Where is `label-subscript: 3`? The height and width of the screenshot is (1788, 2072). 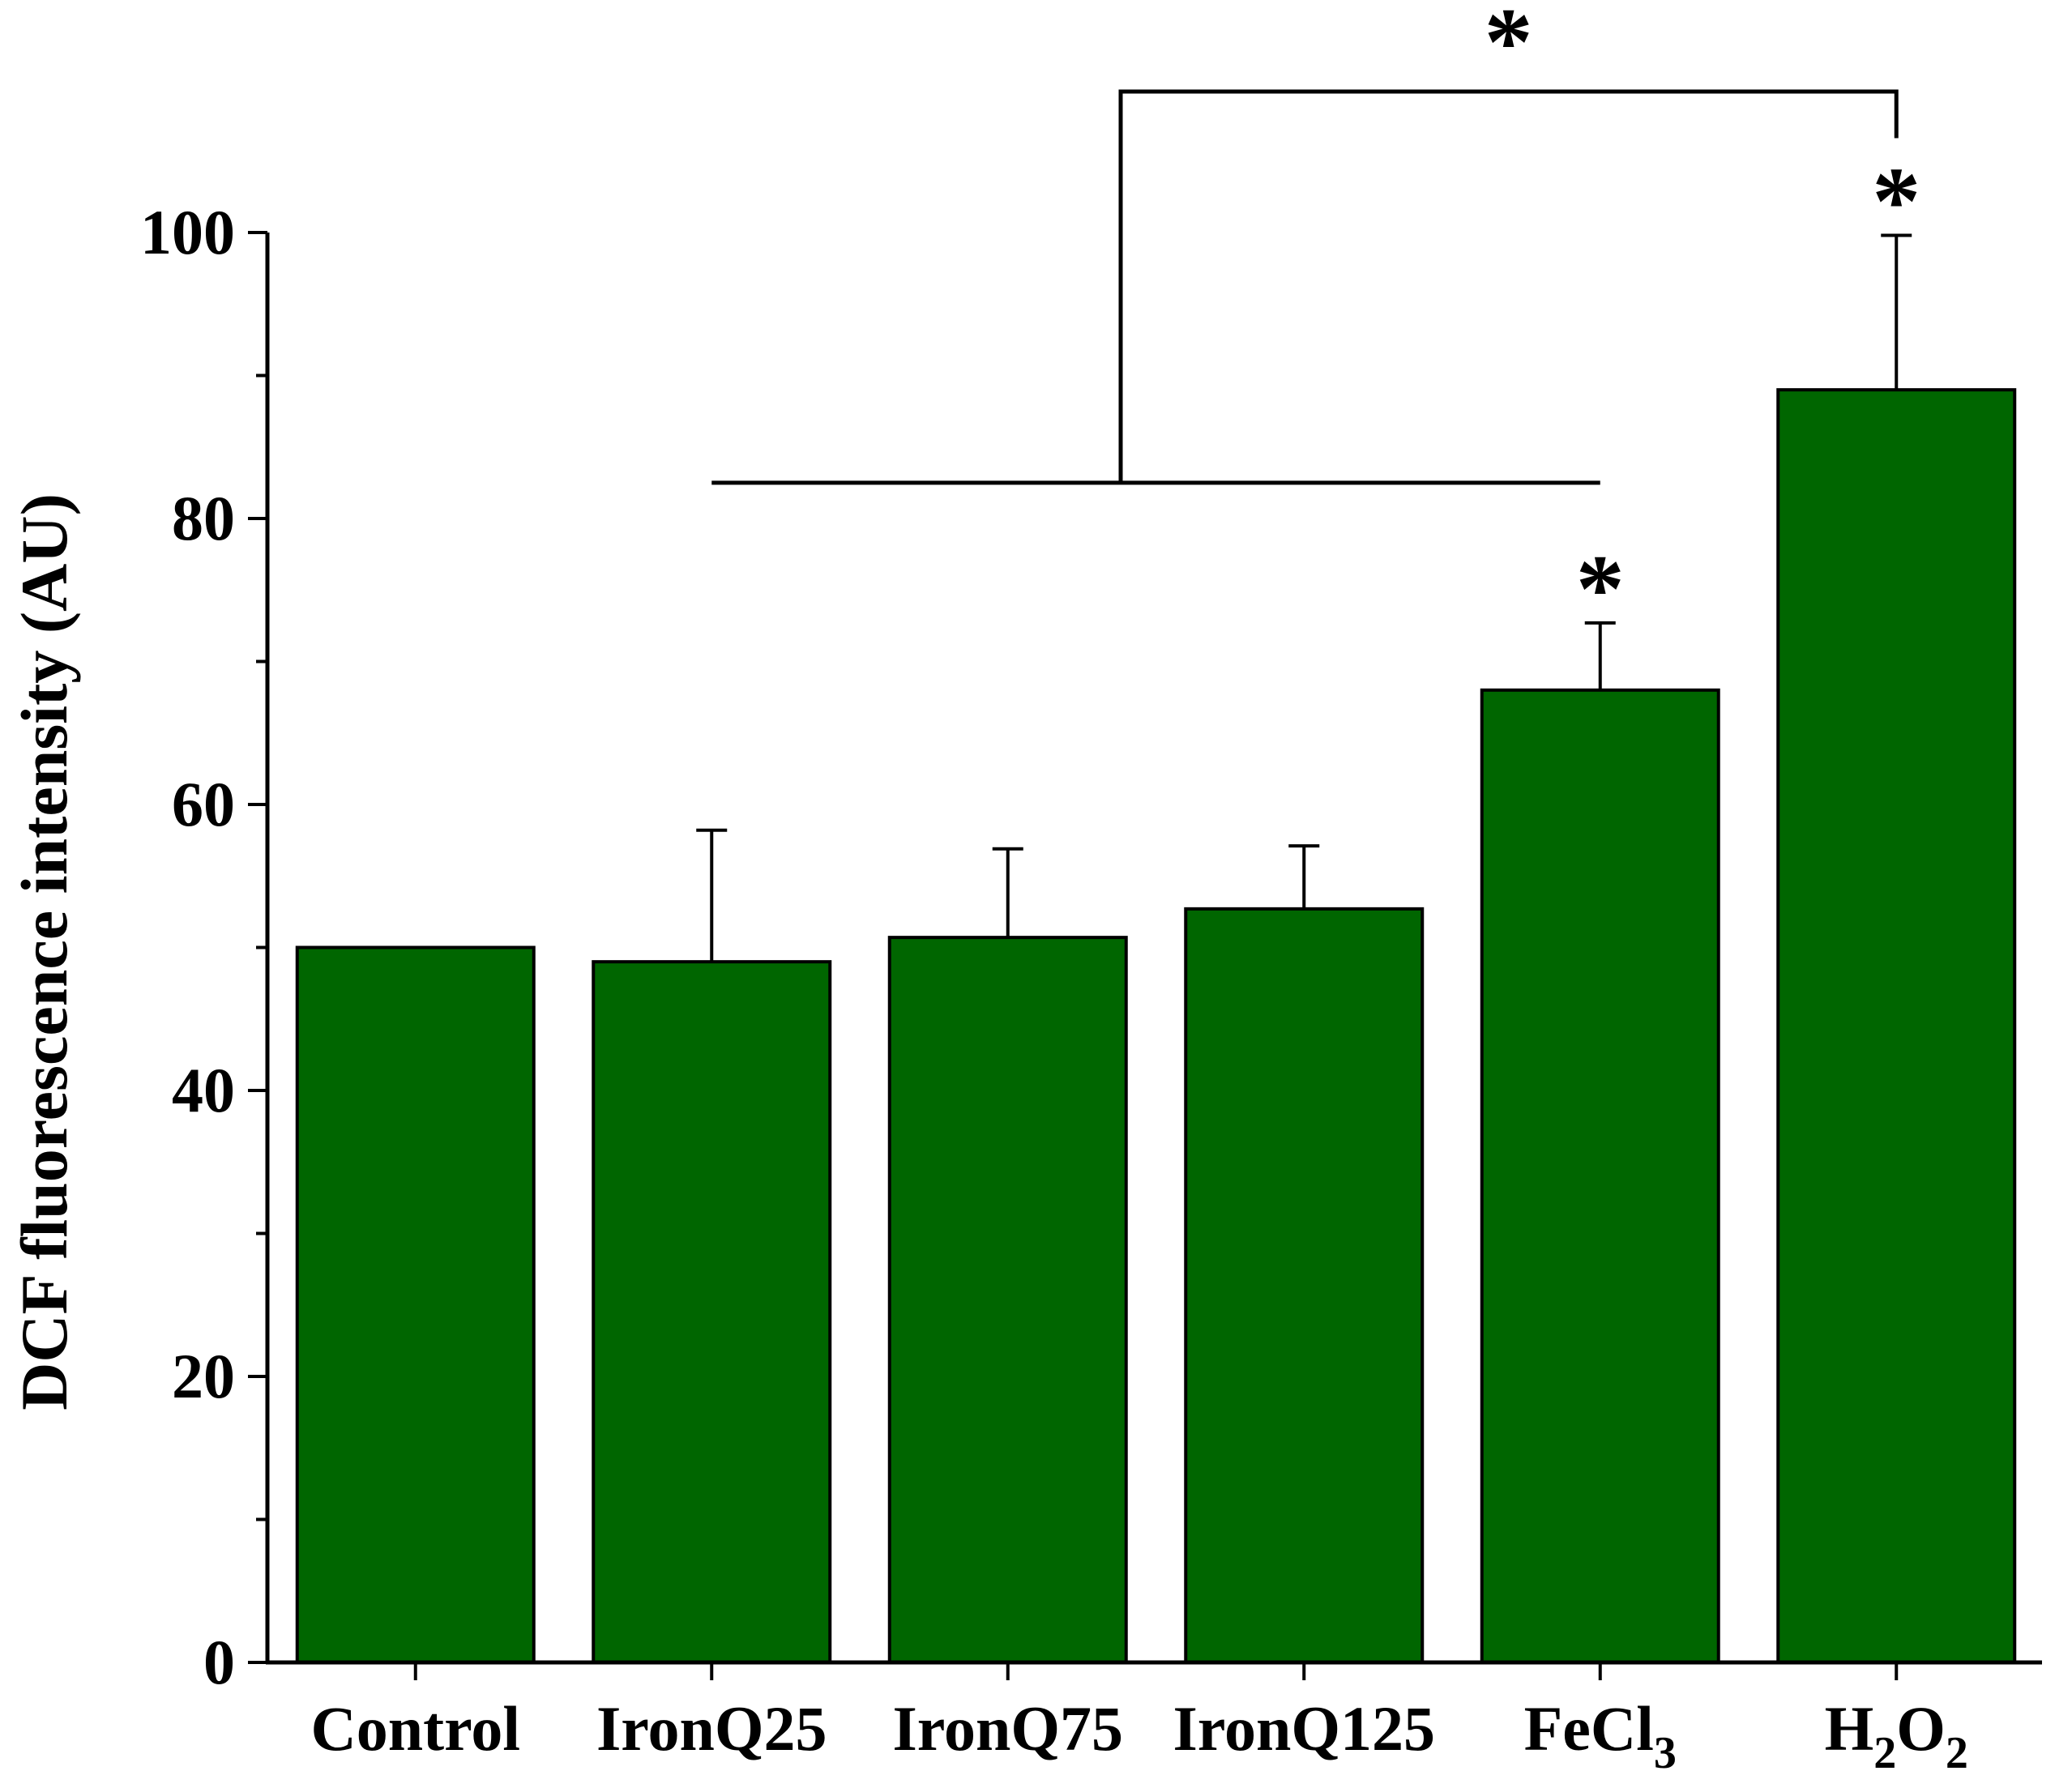 label-subscript: 3 is located at coordinates (1665, 1753).